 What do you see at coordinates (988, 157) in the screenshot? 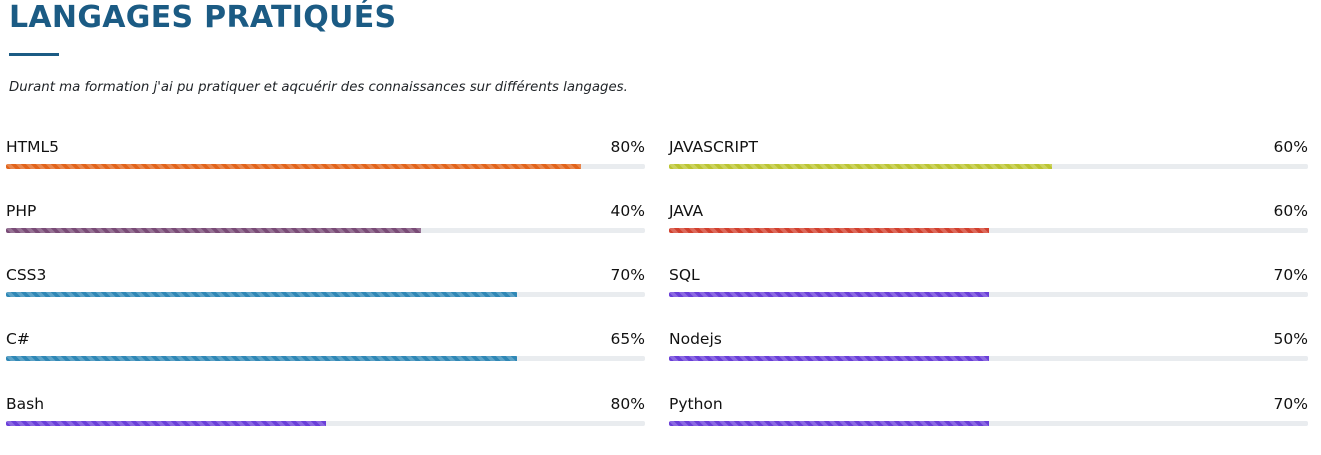
I see `skill-item: JAVASCRIPT 60%` at bounding box center [988, 157].